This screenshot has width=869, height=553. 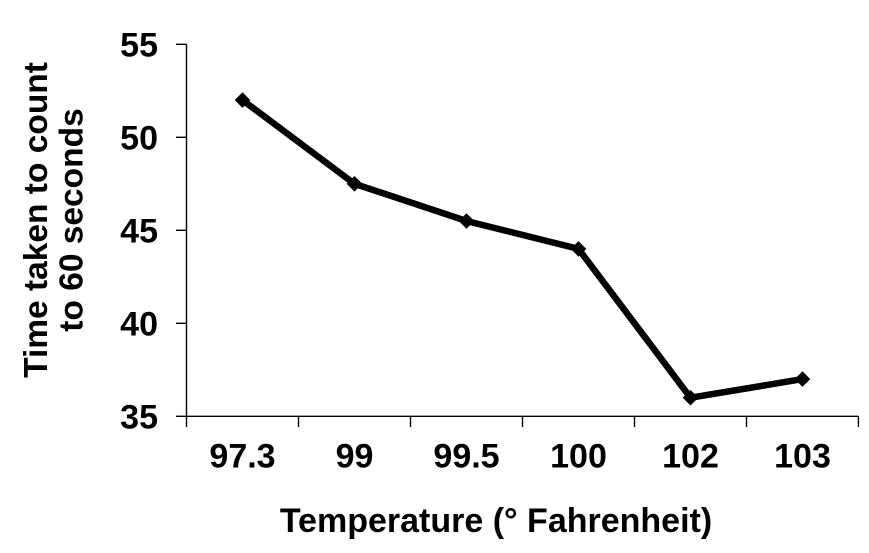 I want to click on svg-text: 102, so click(x=690, y=456).